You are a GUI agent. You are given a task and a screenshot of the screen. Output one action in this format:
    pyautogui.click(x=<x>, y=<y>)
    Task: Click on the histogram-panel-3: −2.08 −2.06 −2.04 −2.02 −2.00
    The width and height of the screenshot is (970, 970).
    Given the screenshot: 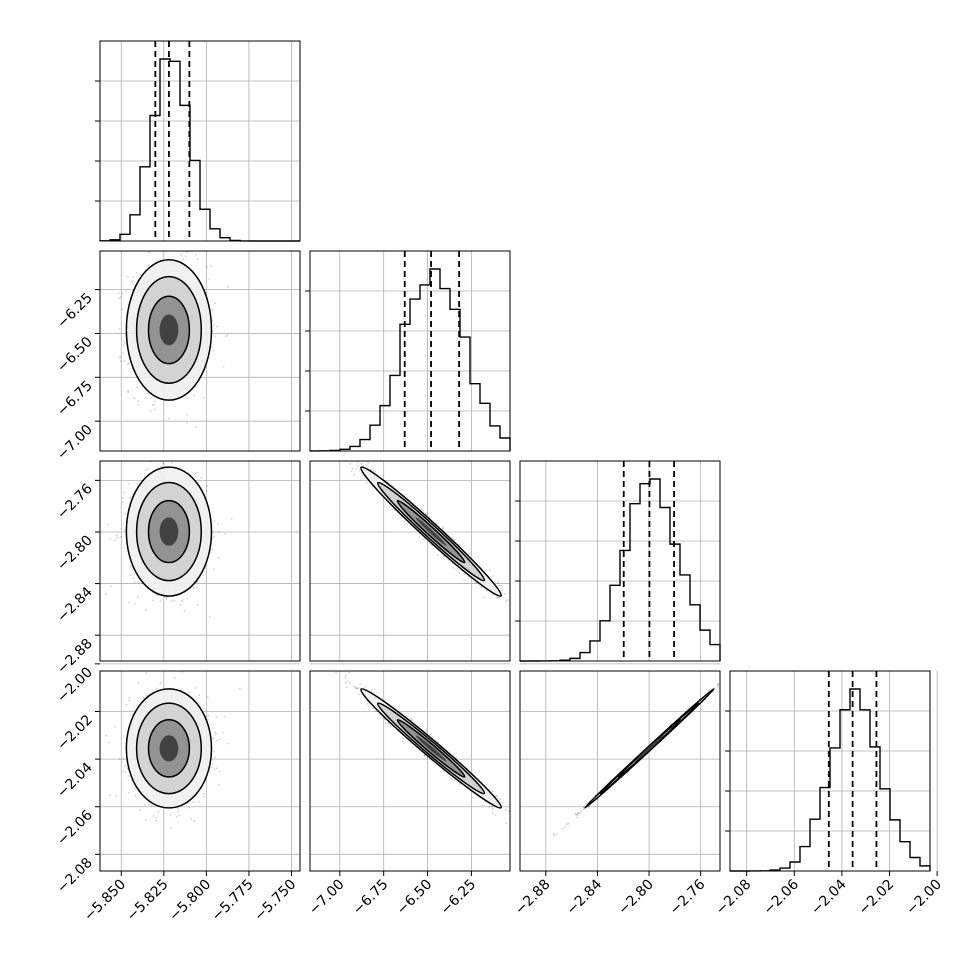 What is the action you would take?
    pyautogui.click(x=829, y=794)
    